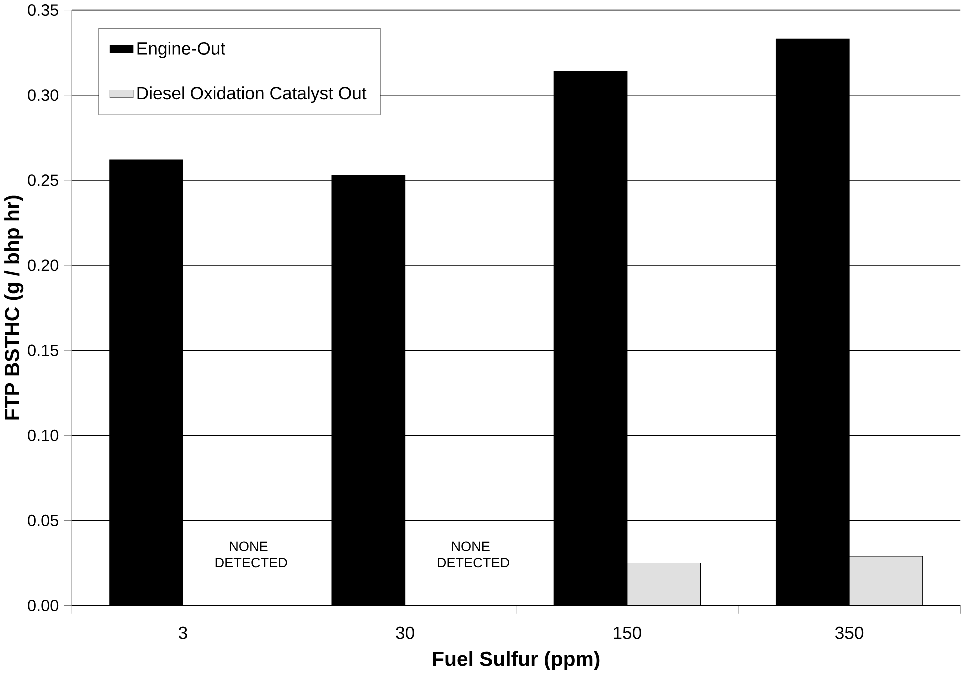 The image size is (961, 675). I want to click on y-axis-title: FTP BSTHC (g / bhp hr), so click(14, 308).